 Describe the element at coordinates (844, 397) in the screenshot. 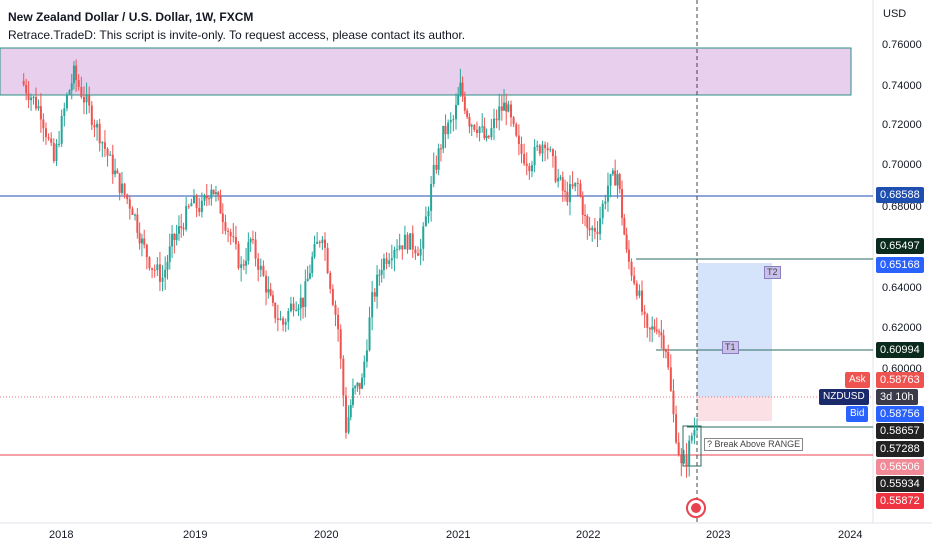

I see `symbol-tag: NZDUSD` at that location.